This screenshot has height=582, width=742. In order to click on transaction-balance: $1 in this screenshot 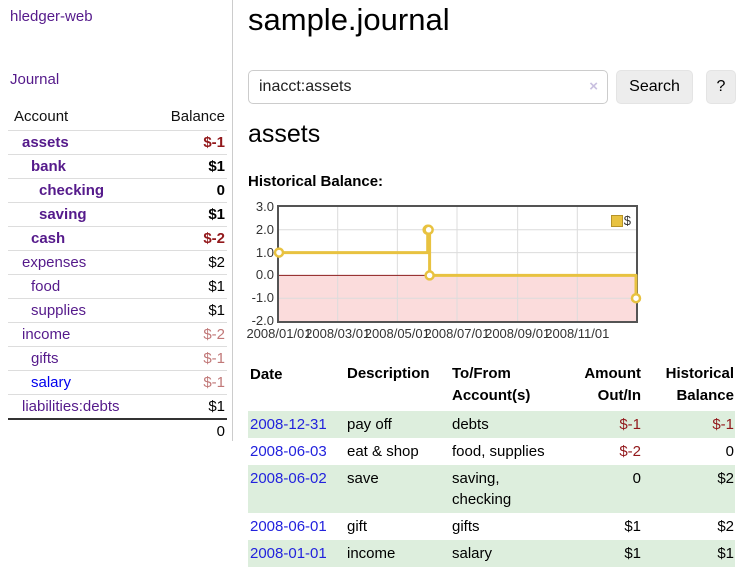, I will do `click(725, 553)`.